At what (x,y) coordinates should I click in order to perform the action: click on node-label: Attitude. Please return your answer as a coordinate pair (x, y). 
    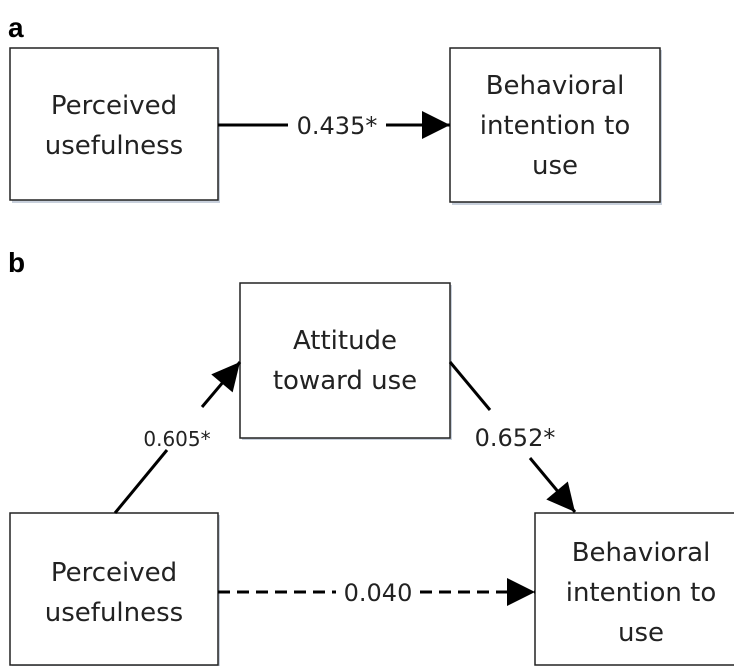
    Looking at the image, I should click on (345, 341).